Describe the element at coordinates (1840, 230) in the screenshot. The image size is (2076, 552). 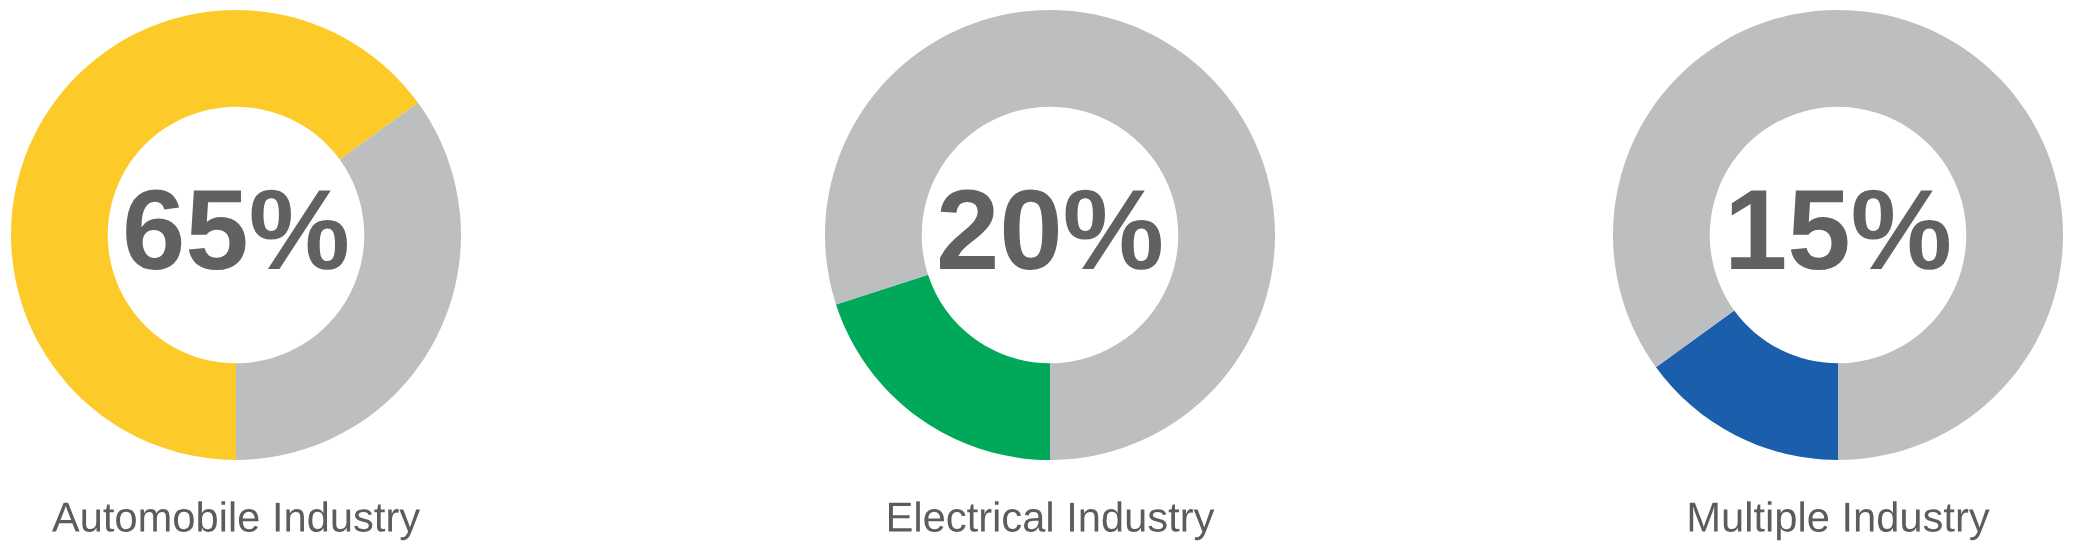
I see `text: 15%` at that location.